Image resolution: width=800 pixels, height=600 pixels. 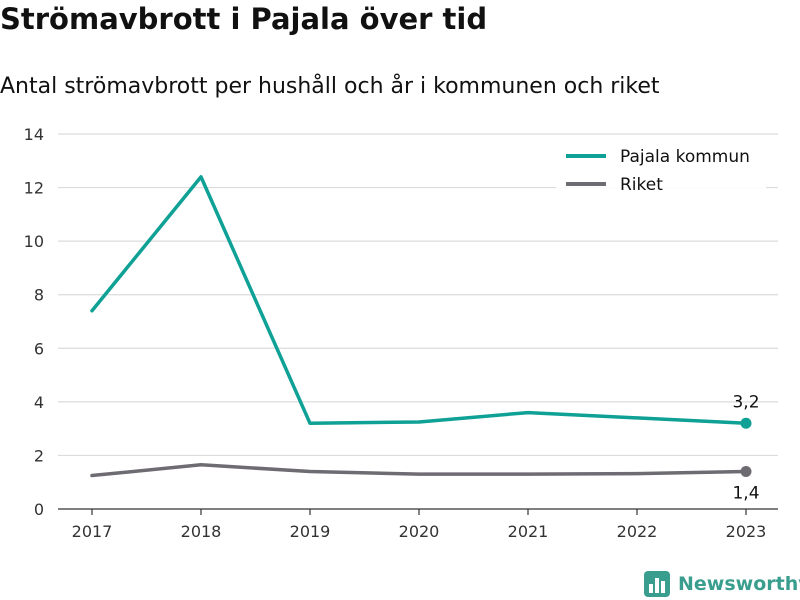 What do you see at coordinates (745, 447) in the screenshot?
I see `data-labels: 3,2 1,4` at bounding box center [745, 447].